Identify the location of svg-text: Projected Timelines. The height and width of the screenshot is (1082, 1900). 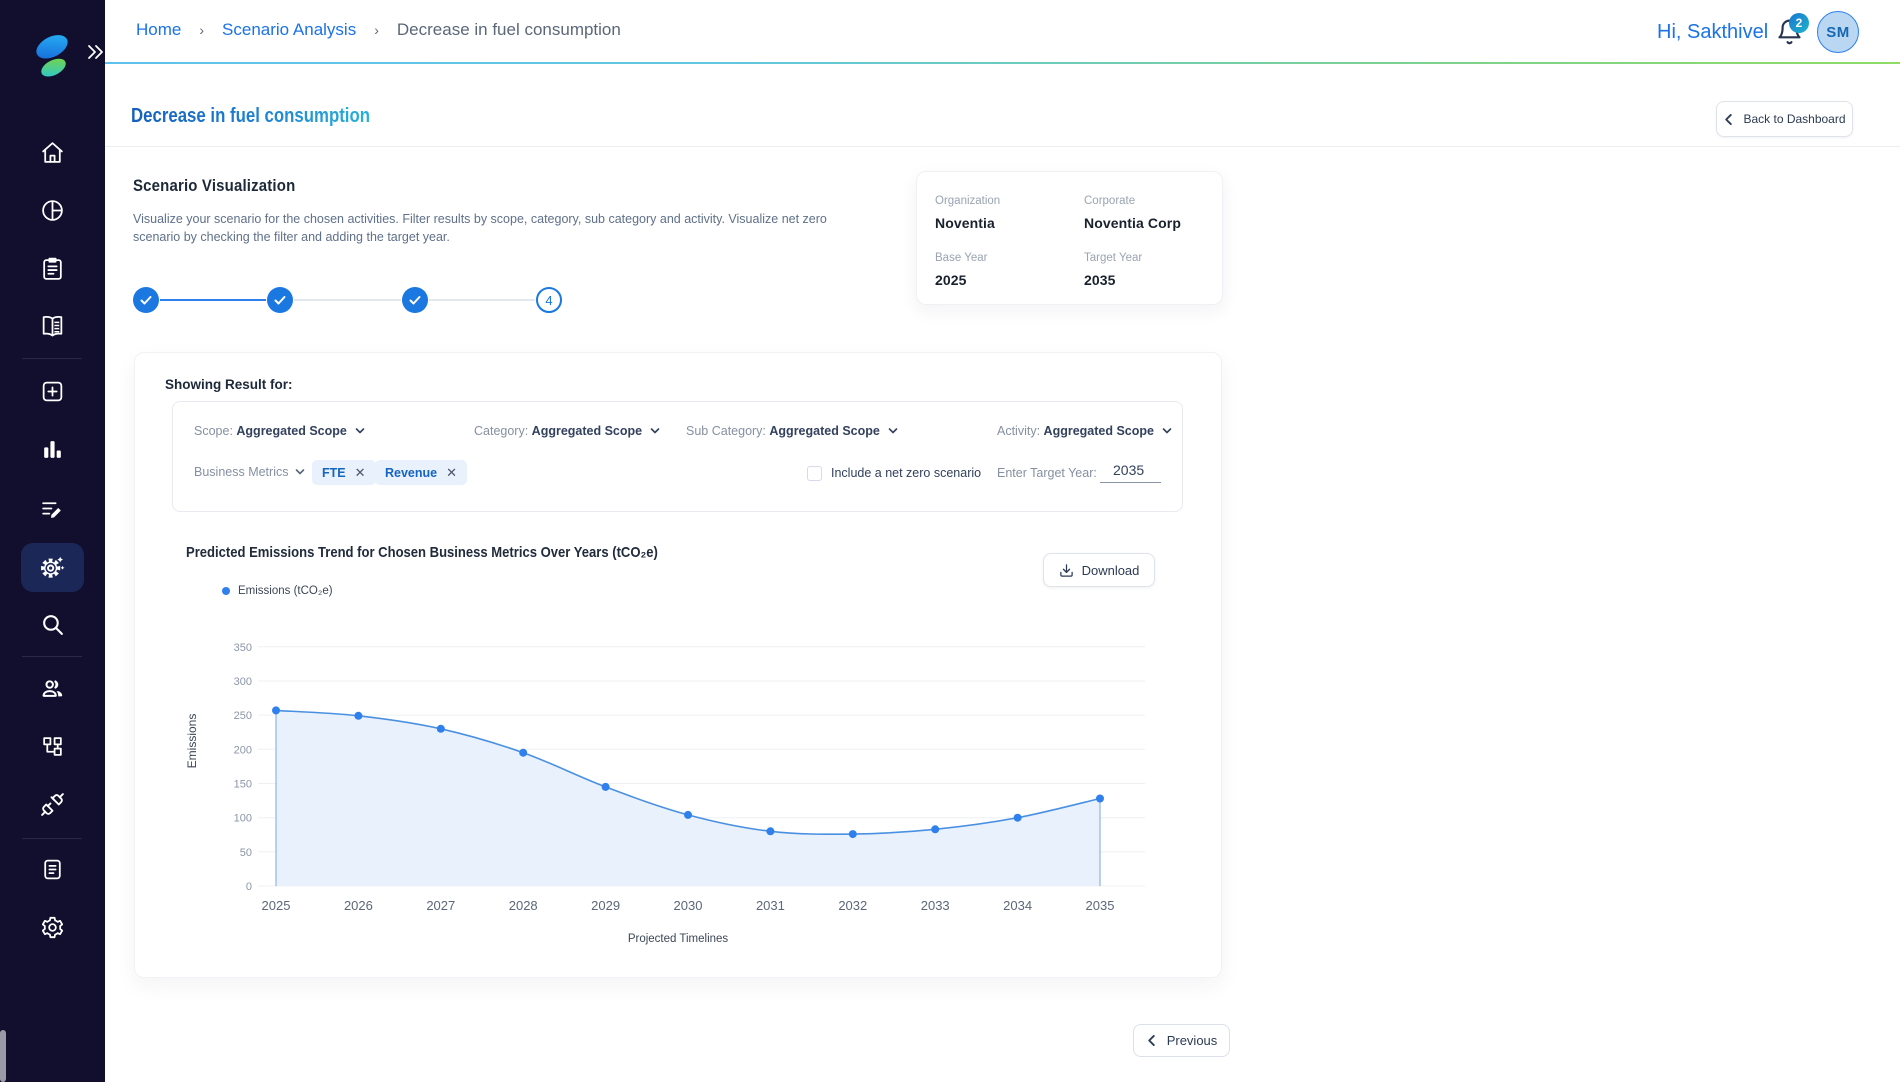
(678, 939).